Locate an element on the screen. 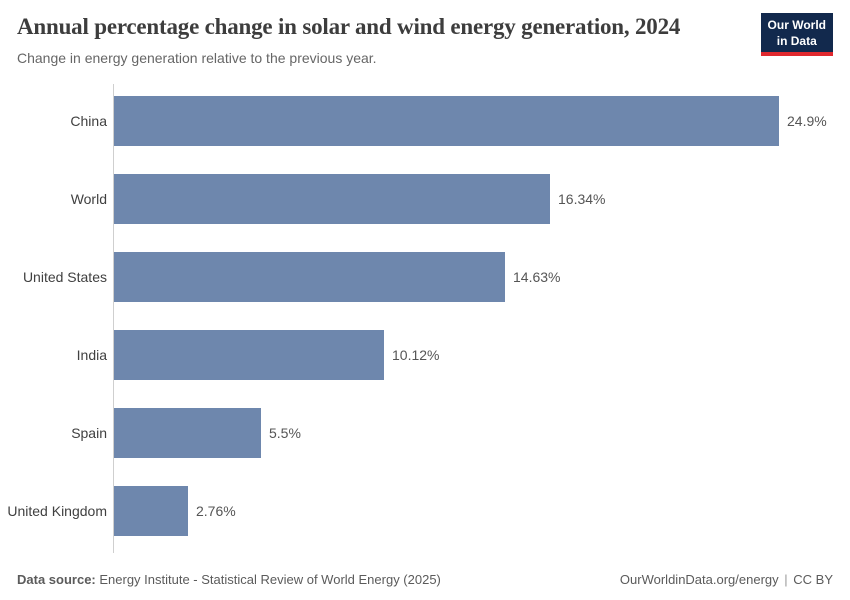 This screenshot has width=850, height=600. value-label: 24.9% is located at coordinates (807, 121).